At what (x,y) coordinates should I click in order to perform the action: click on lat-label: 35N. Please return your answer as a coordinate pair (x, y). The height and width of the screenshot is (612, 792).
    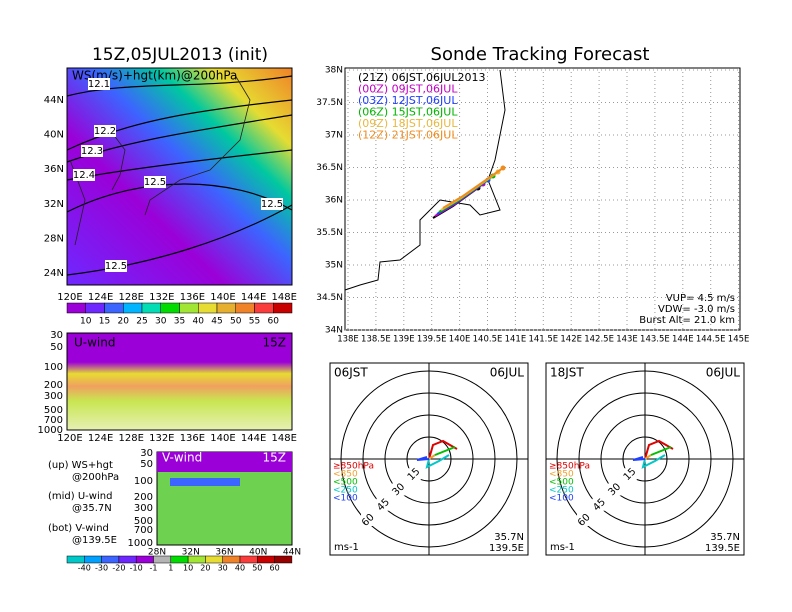
    Looking at the image, I should click on (334, 266).